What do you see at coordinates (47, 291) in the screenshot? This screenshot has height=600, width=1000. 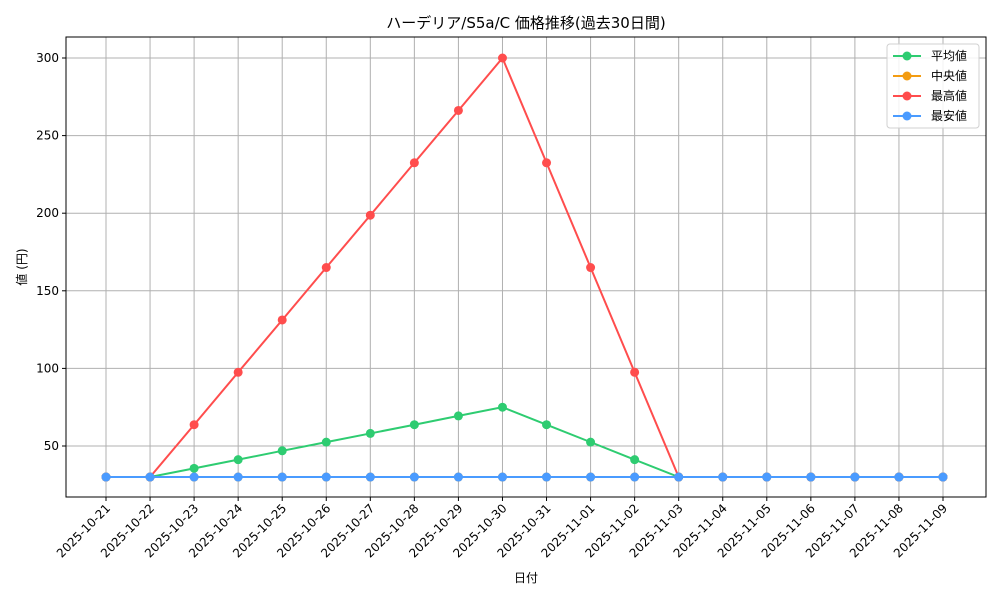 I see `y-tick-label: 150` at bounding box center [47, 291].